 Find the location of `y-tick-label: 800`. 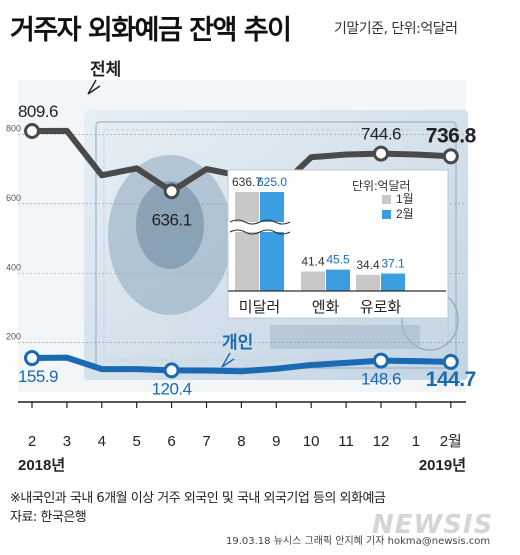

y-tick-label: 800 is located at coordinates (13, 128).